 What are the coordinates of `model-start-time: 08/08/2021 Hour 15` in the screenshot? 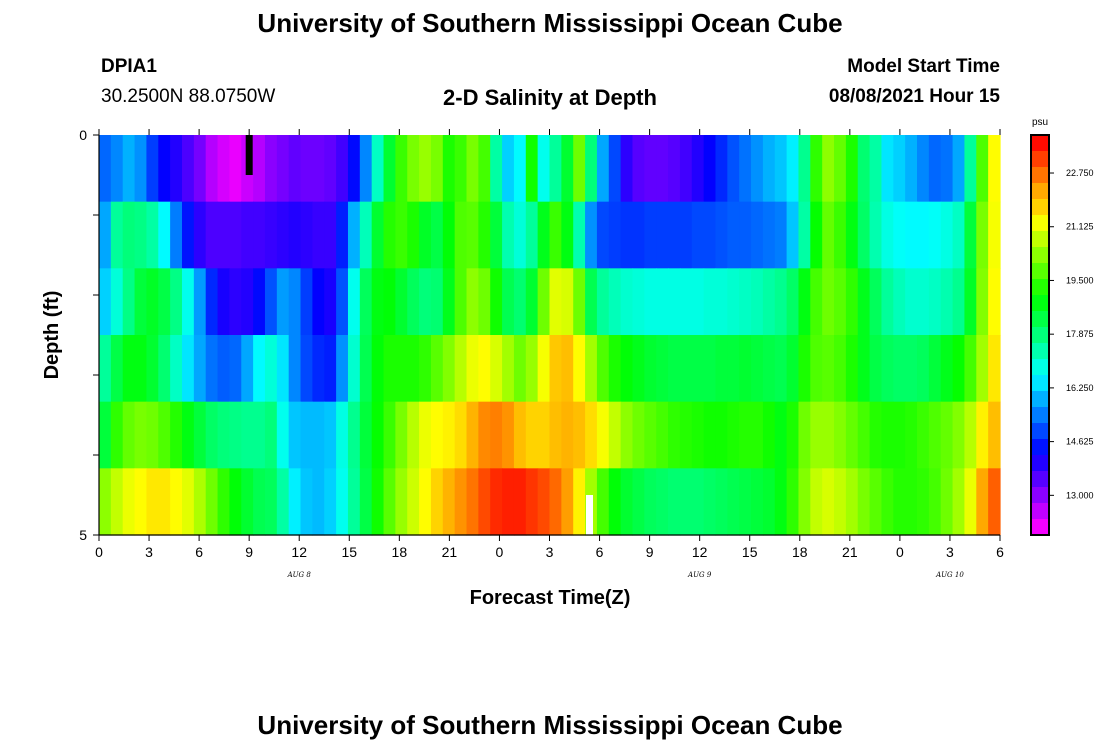 It's located at (914, 96).